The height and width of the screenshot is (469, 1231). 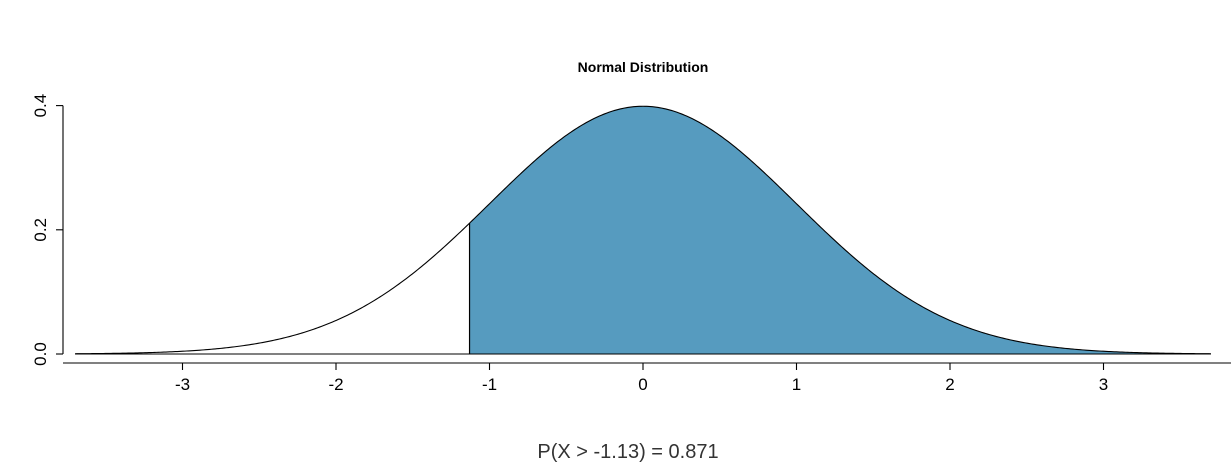 What do you see at coordinates (949, 384) in the screenshot?
I see `x-tick-label: 2` at bounding box center [949, 384].